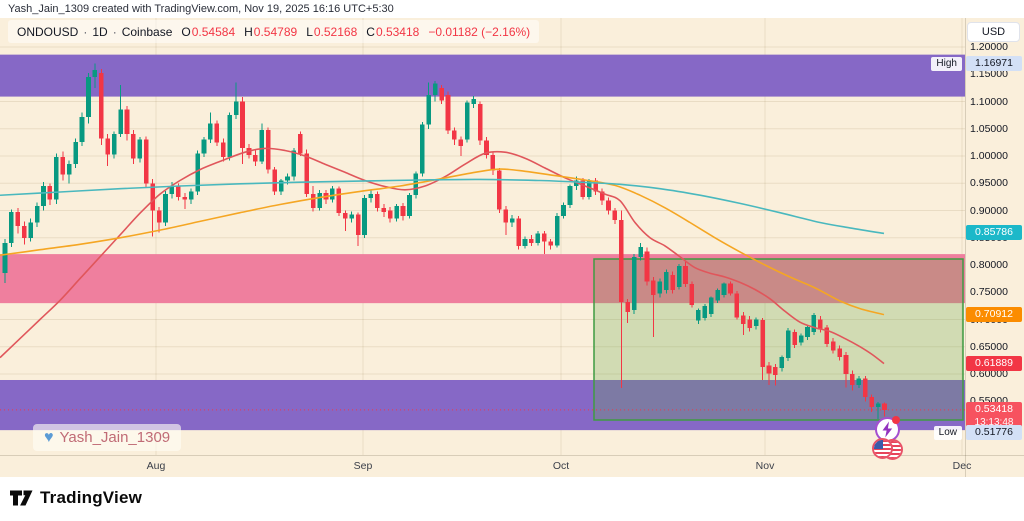 Image resolution: width=1024 pixels, height=521 pixels. I want to click on ma-slow-line, so click(442, 206).